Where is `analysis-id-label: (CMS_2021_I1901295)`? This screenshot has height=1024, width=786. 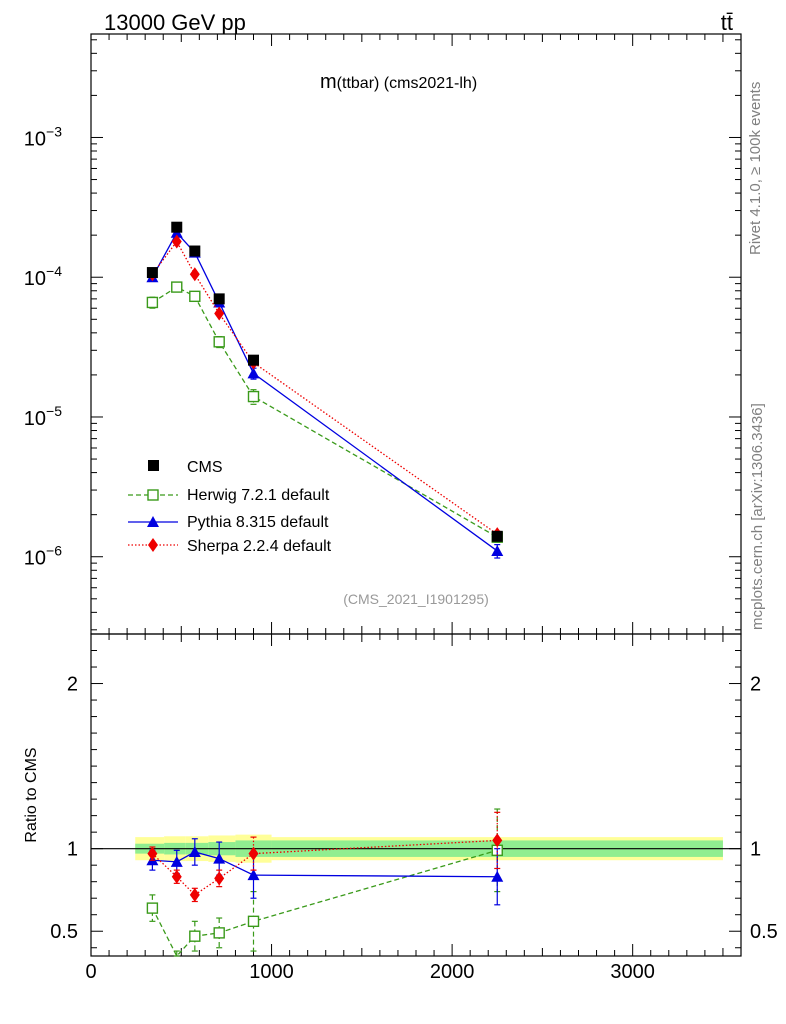 analysis-id-label: (CMS_2021_I1901295) is located at coordinates (416, 599).